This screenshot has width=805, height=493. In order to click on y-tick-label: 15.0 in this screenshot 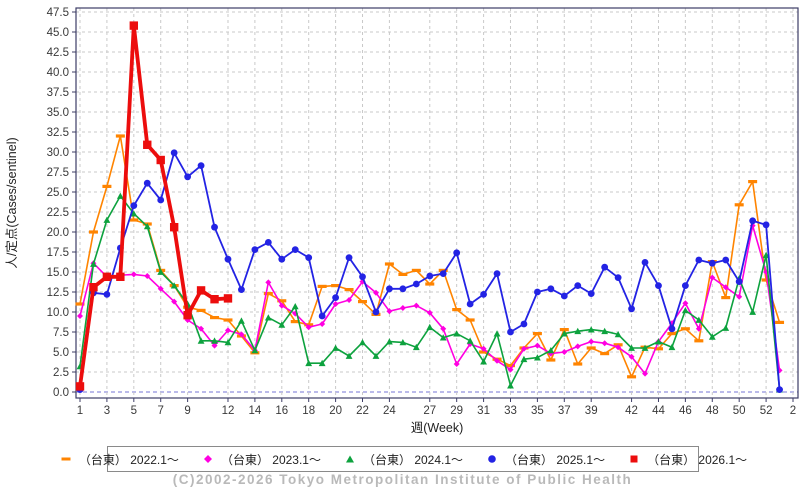, I will do `click(58, 273)`.